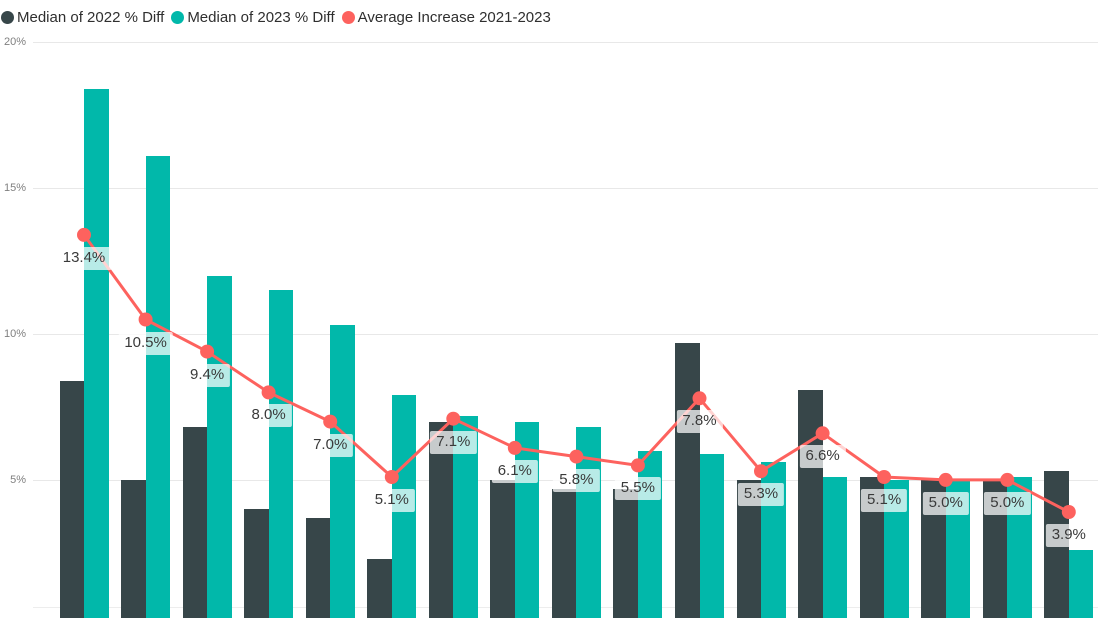 The width and height of the screenshot is (1098, 618). What do you see at coordinates (14, 334) in the screenshot?
I see `y-axis-tick-label: 10%` at bounding box center [14, 334].